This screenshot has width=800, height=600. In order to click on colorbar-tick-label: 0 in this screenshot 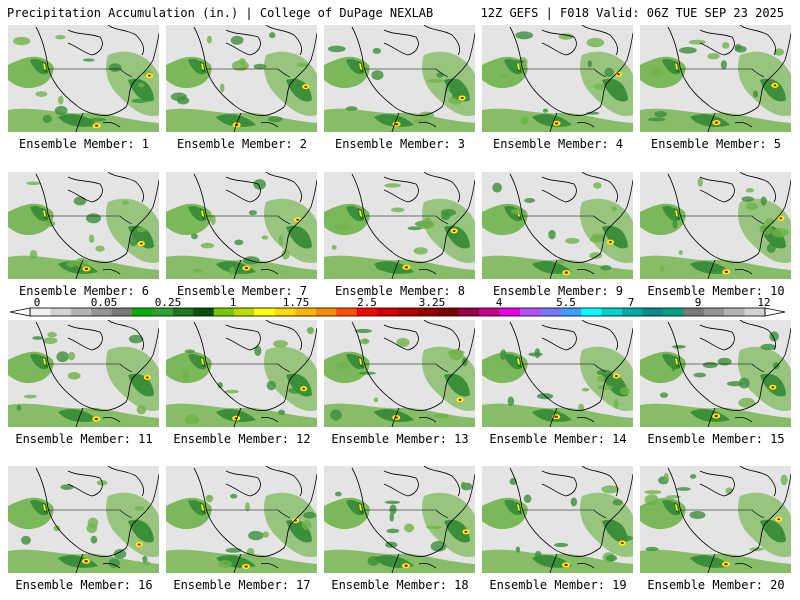, I will do `click(37, 302)`.